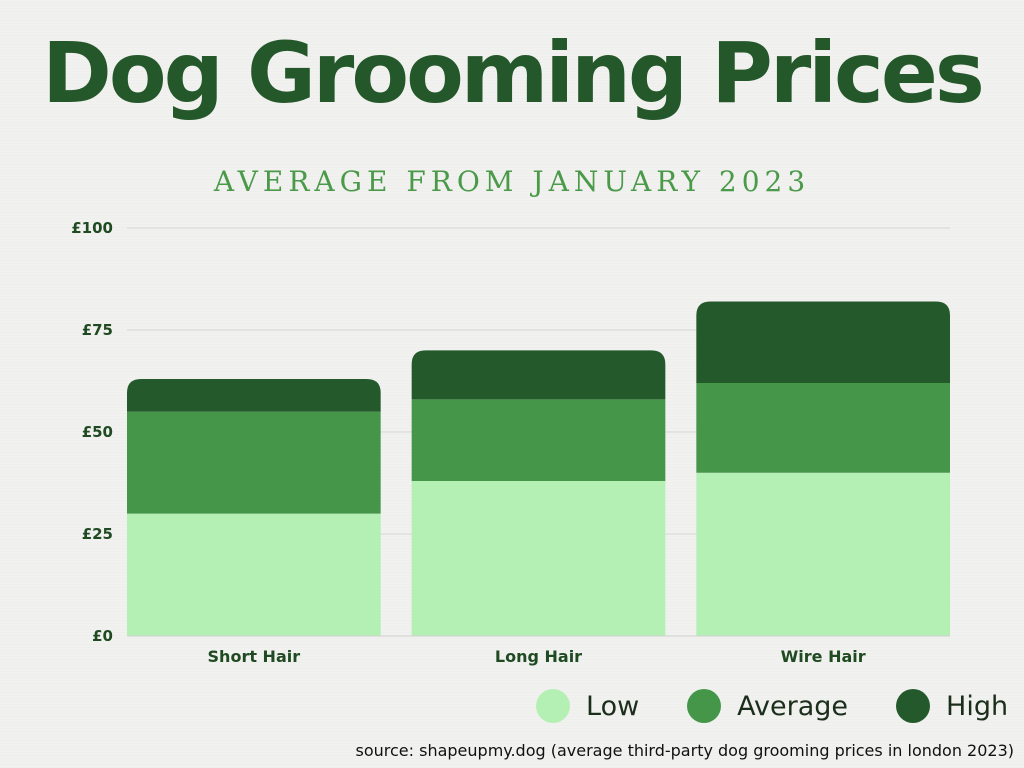 This screenshot has width=1024, height=768. Describe the element at coordinates (513, 73) in the screenshot. I see `chart-title: Dog Grooming Prices` at that location.